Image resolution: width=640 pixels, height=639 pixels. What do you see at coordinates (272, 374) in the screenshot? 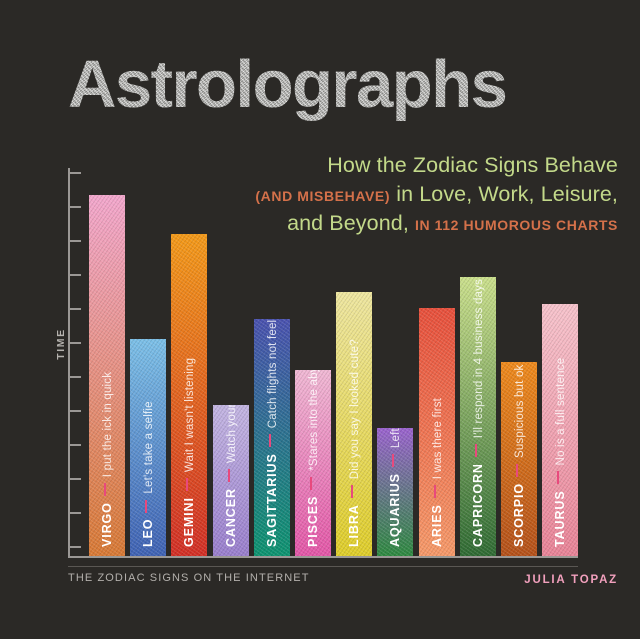
I see `bar-quip-text: Catch flights not feelings` at bounding box center [272, 374].